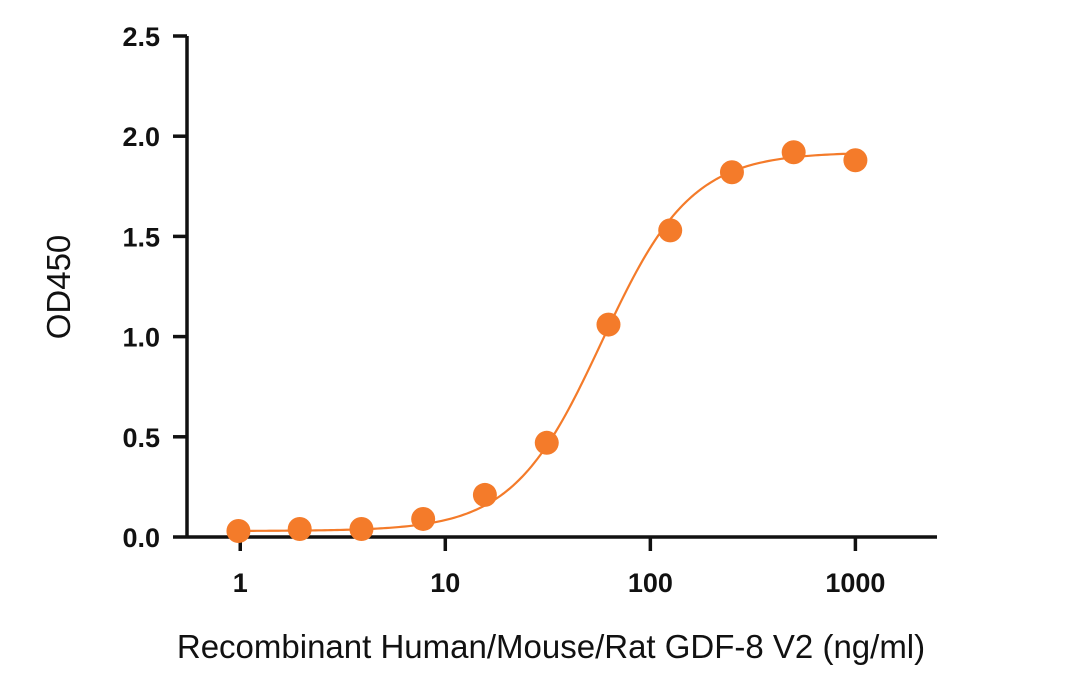 The image size is (1080, 679). What do you see at coordinates (58, 287) in the screenshot?
I see `y-axis-title: OD450` at bounding box center [58, 287].